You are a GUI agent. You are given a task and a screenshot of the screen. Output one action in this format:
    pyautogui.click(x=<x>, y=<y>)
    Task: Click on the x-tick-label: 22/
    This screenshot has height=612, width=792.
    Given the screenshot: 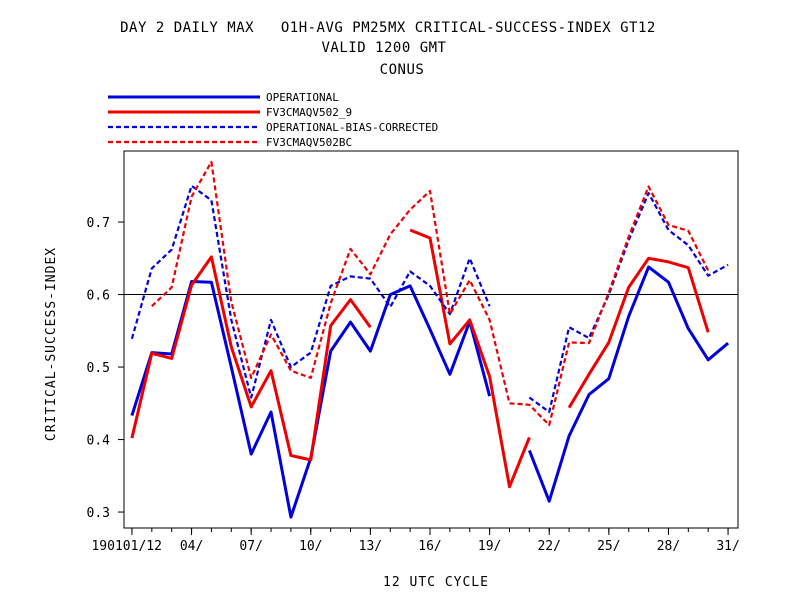 What is the action you would take?
    pyautogui.click(x=548, y=546)
    